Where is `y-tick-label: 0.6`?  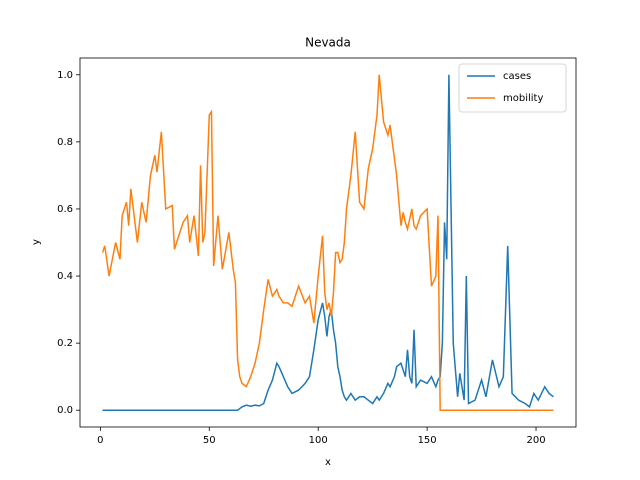 y-tick-label: 0.6 is located at coordinates (65, 209).